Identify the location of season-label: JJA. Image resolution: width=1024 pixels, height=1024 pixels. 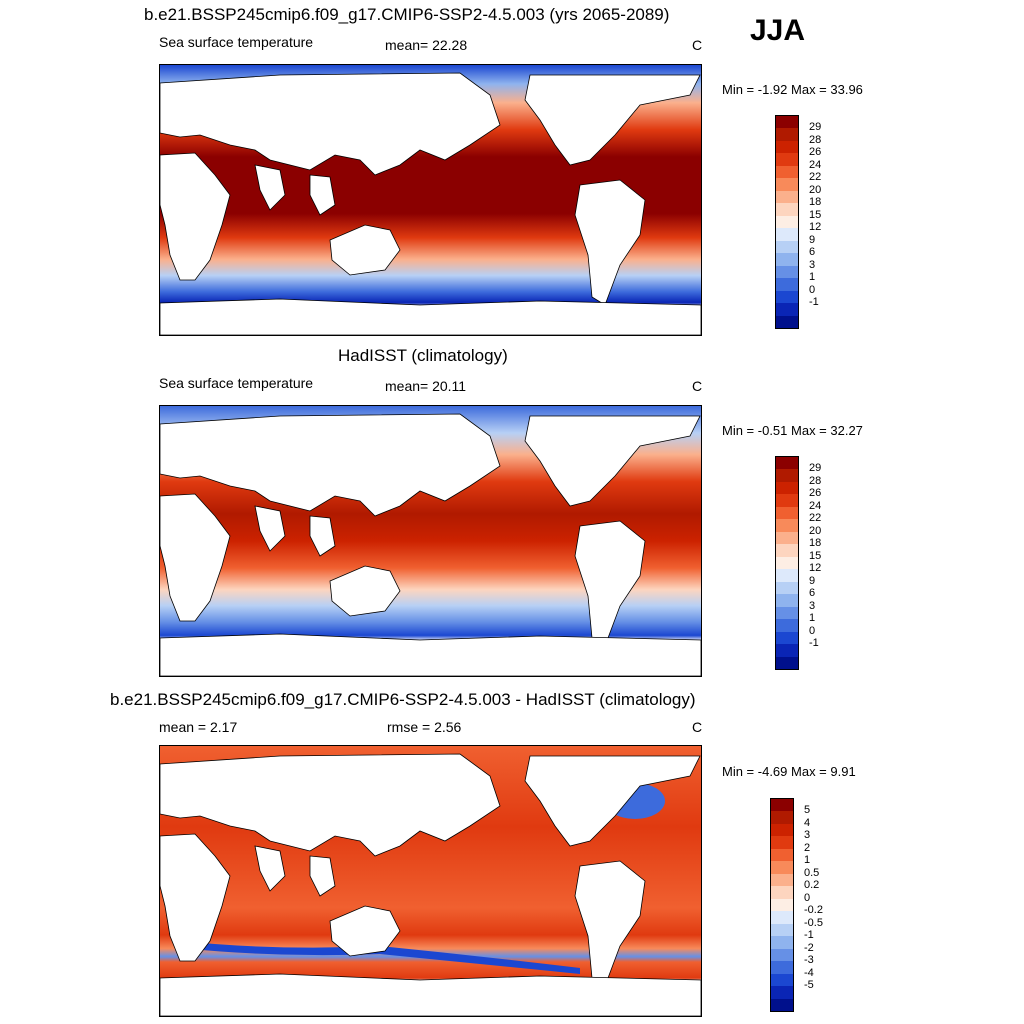
(778, 30).